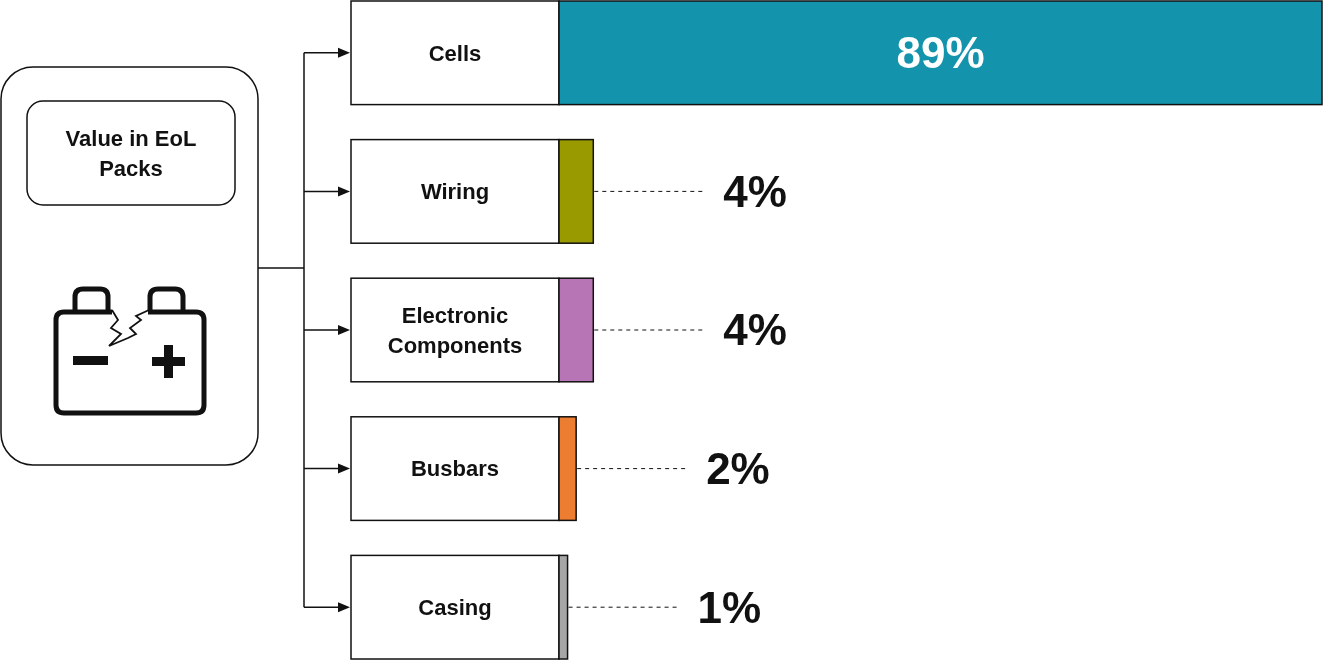 Image resolution: width=1327 pixels, height=669 pixels. What do you see at coordinates (455, 607) in the screenshot?
I see `y-tick-label: Casing` at bounding box center [455, 607].